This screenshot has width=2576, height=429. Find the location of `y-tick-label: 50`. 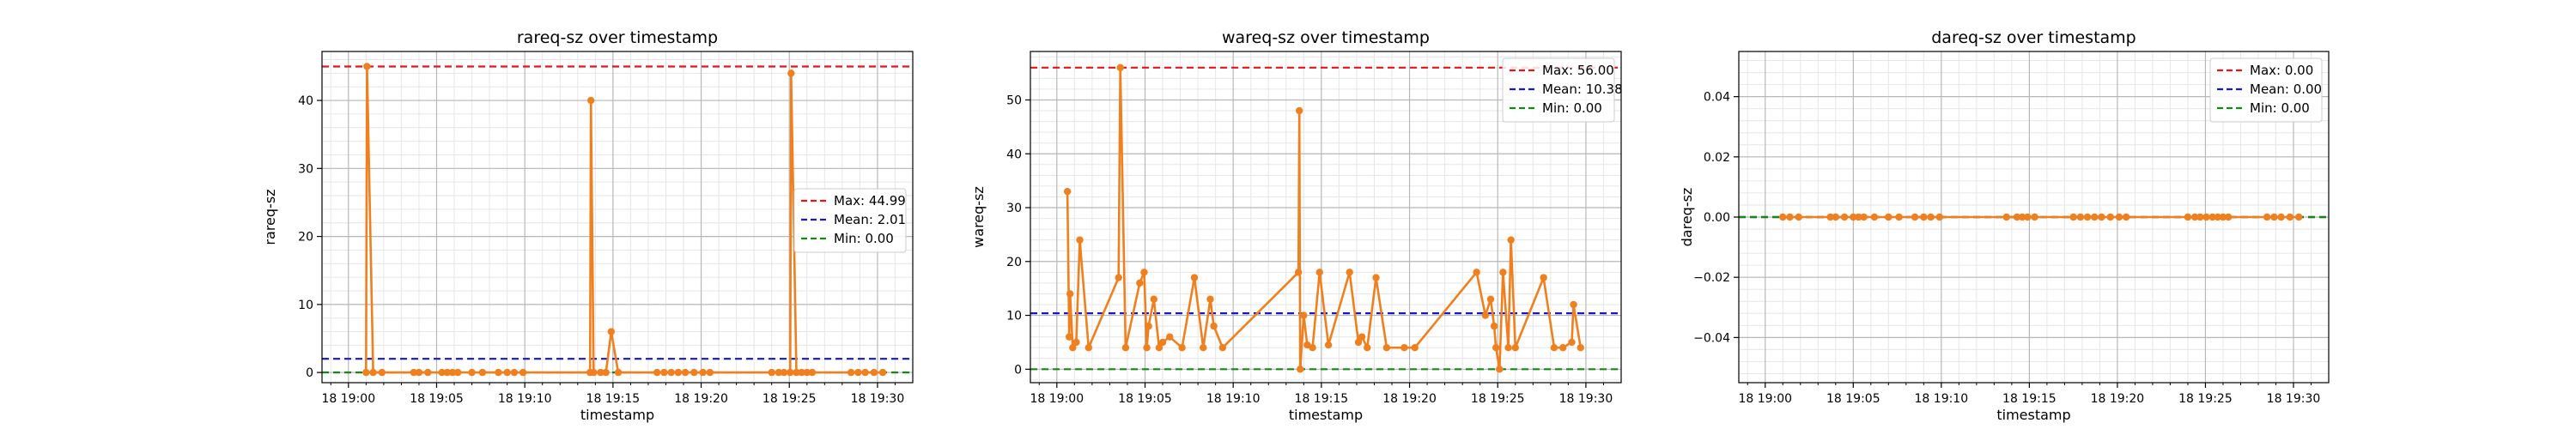

y-tick-label: 50 is located at coordinates (1014, 100).